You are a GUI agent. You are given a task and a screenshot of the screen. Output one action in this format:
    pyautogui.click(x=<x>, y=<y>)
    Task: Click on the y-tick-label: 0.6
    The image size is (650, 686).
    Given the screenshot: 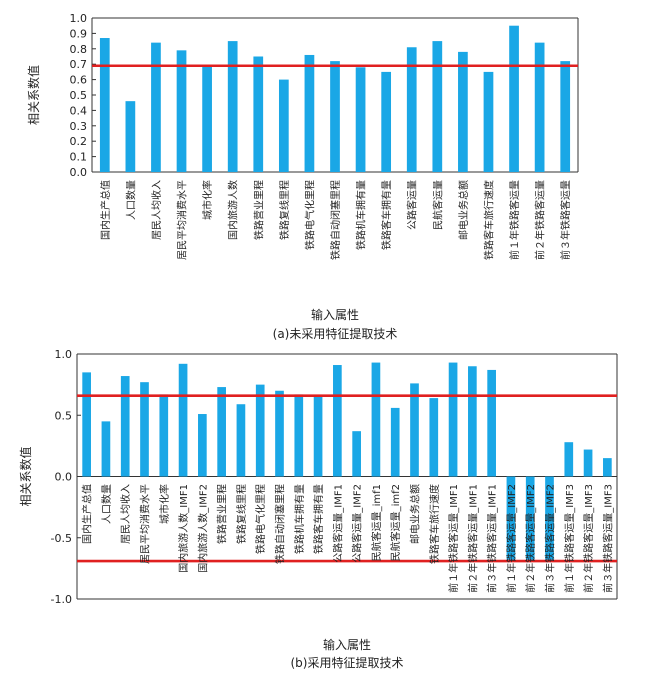 What is the action you would take?
    pyautogui.click(x=79, y=80)
    